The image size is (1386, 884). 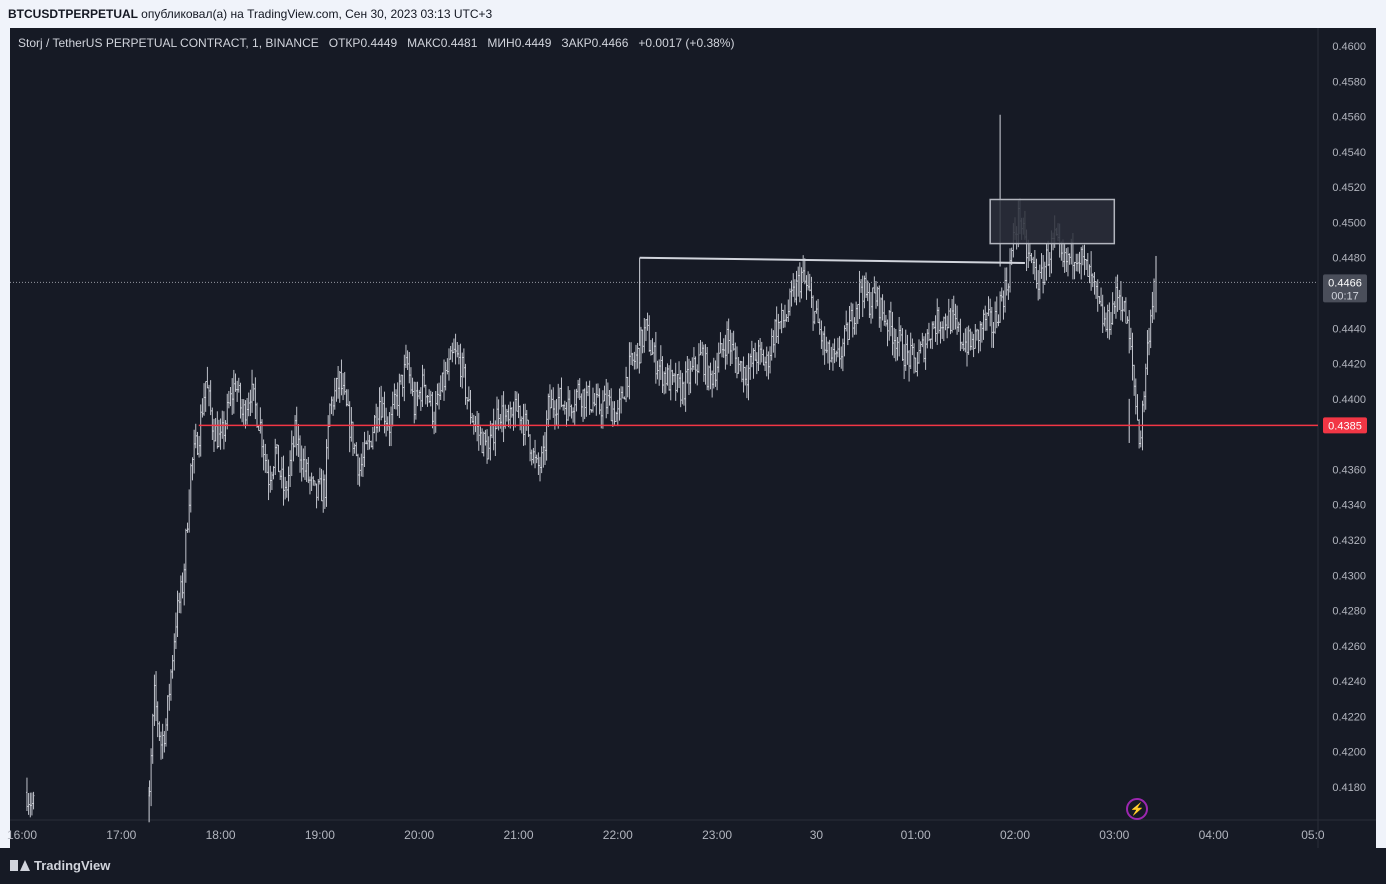 What do you see at coordinates (121, 835) in the screenshot?
I see `x-tick-label: 17:00` at bounding box center [121, 835].